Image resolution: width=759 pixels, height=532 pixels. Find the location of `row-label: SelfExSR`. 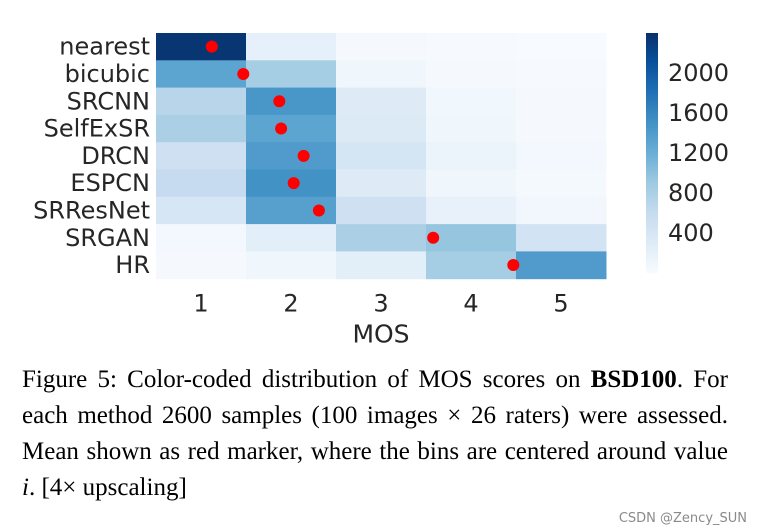

row-label: SelfExSR is located at coordinates (97, 129).